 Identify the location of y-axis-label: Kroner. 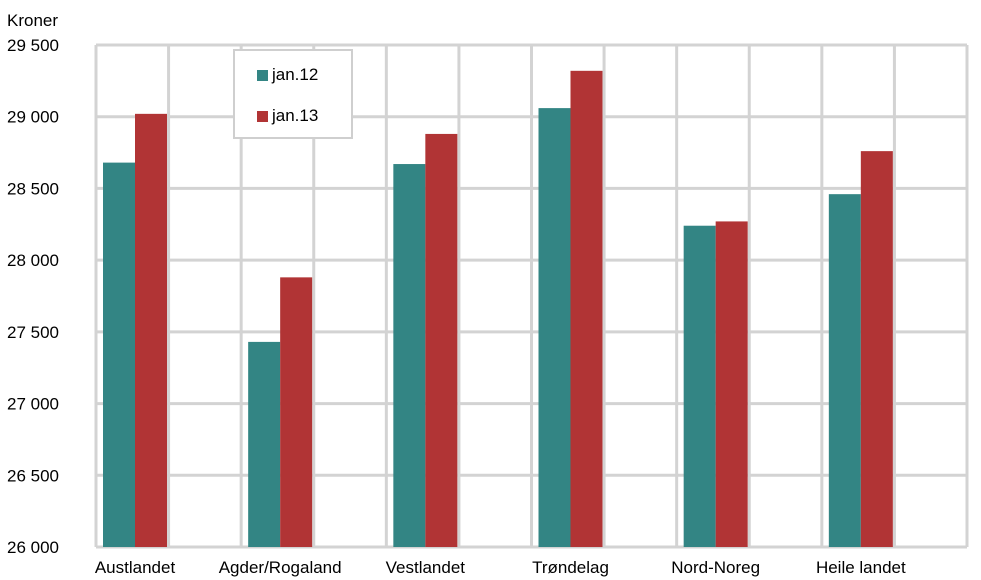
(32, 20).